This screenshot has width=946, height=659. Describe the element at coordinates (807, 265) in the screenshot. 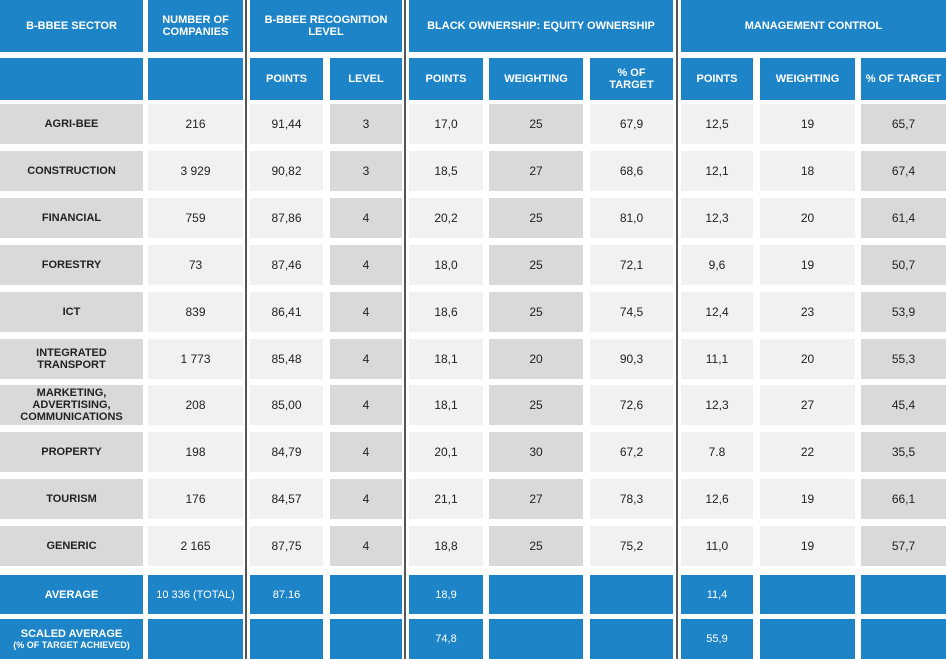

I see `table-cell: 19` at that location.